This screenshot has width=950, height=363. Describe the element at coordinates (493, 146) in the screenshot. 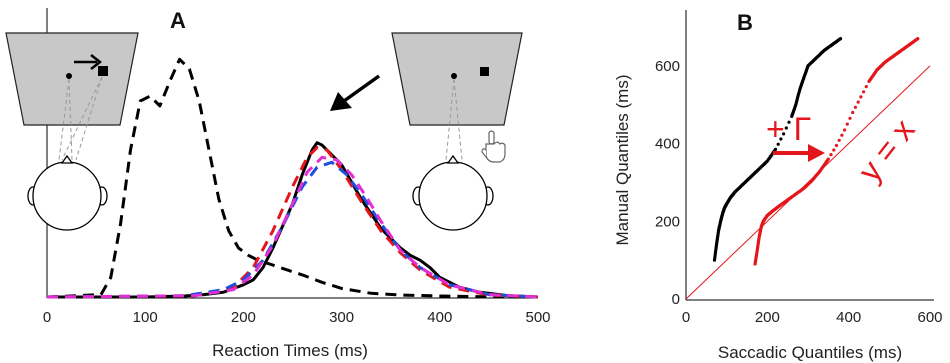

I see `hand-pointer-icon` at that location.